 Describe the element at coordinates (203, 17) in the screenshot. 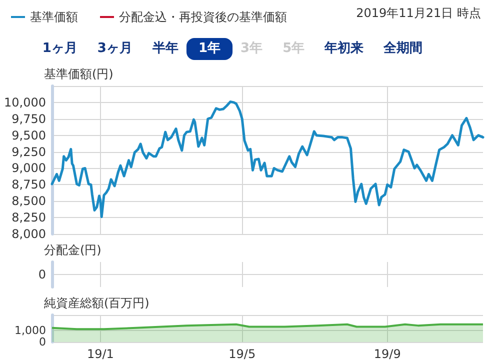

I see `legend-label: 分配金込・再投資後の基準価額` at that location.